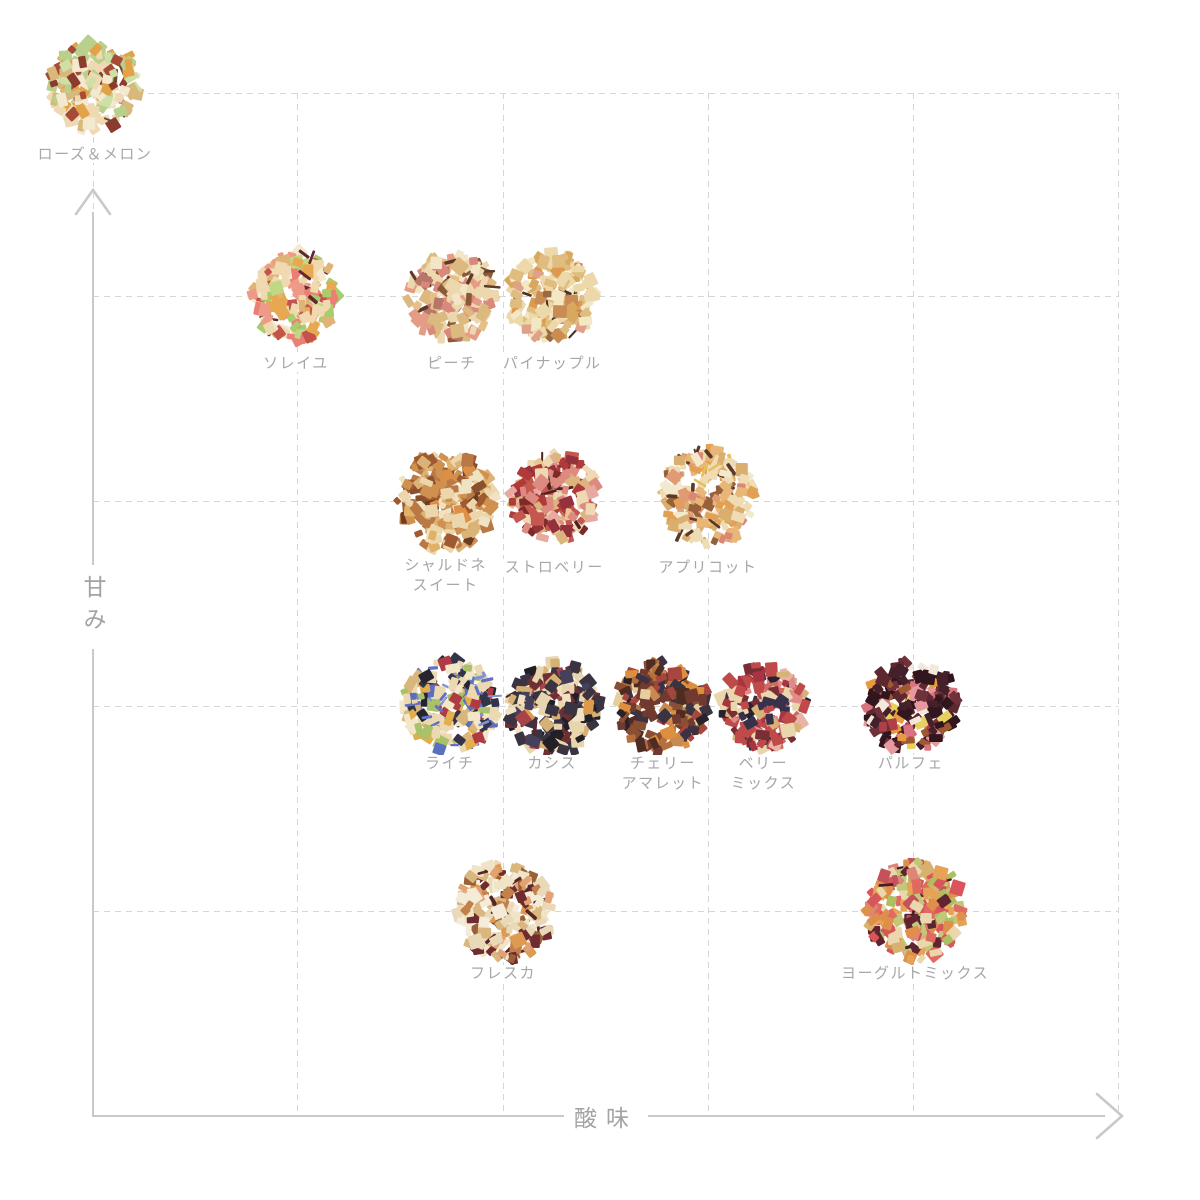 The width and height of the screenshot is (1200, 1200). I want to click on x-axis-arrow-icon, so click(1109, 1116).